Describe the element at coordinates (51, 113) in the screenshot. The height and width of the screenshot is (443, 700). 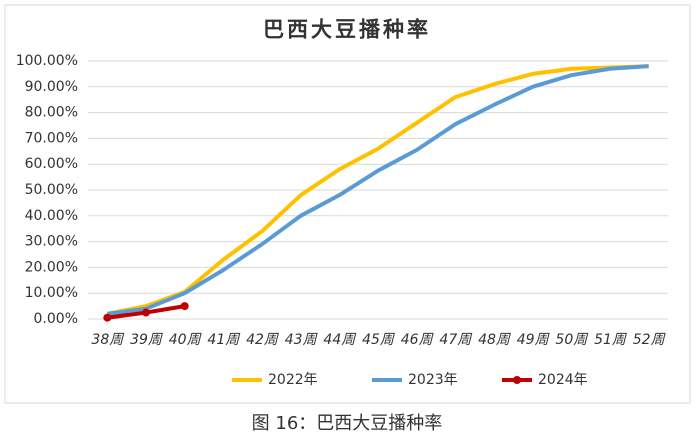
I see `y-tick-label: 80.00%` at that location.